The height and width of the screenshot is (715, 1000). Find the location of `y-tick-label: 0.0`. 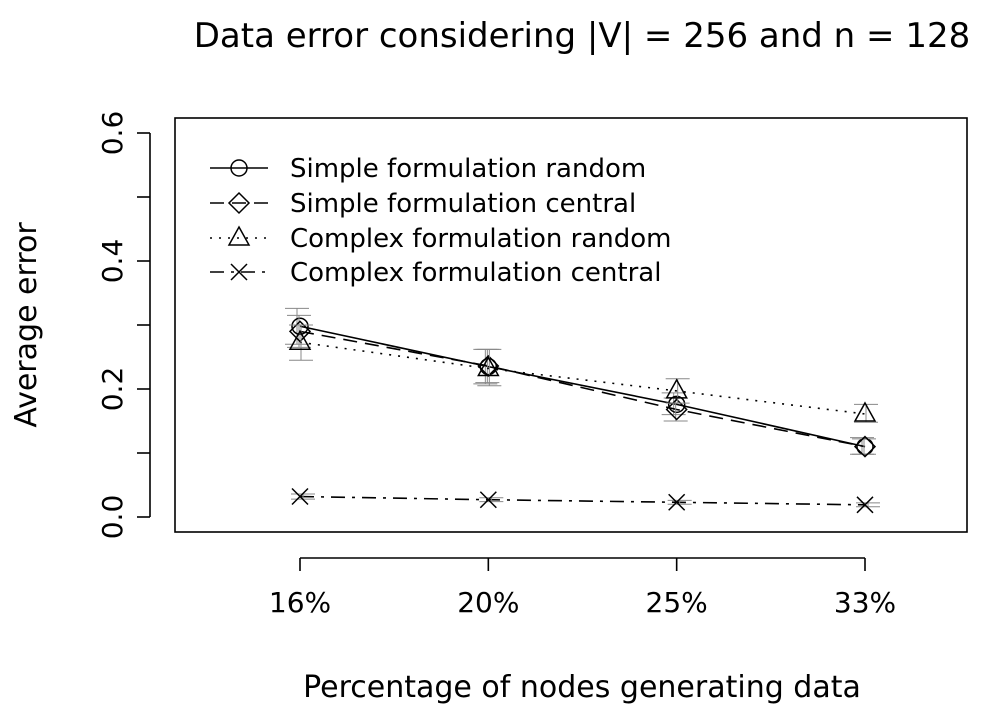

y-tick-label: 0.0 is located at coordinates (112, 517).